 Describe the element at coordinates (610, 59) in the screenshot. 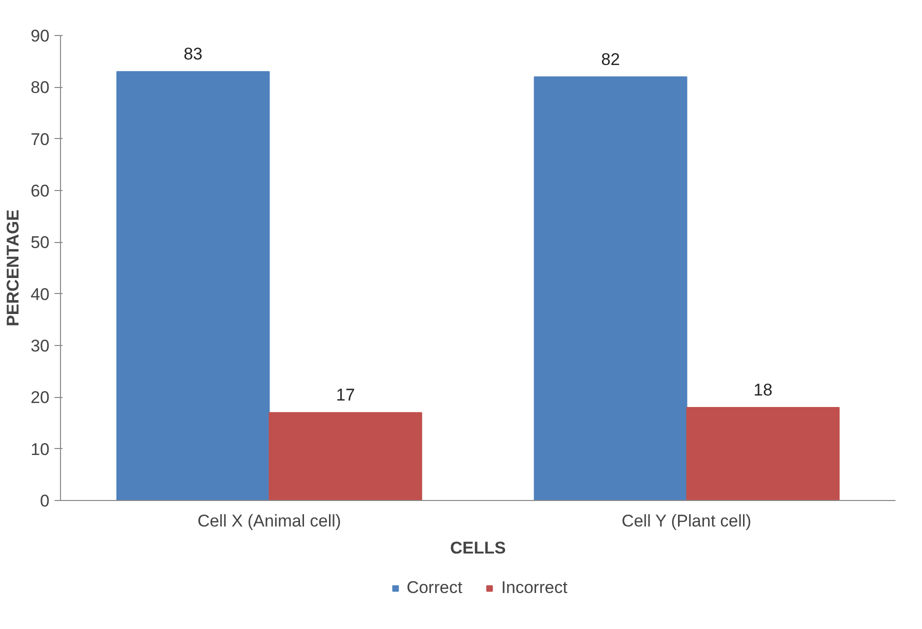

I see `data-label: 82` at that location.